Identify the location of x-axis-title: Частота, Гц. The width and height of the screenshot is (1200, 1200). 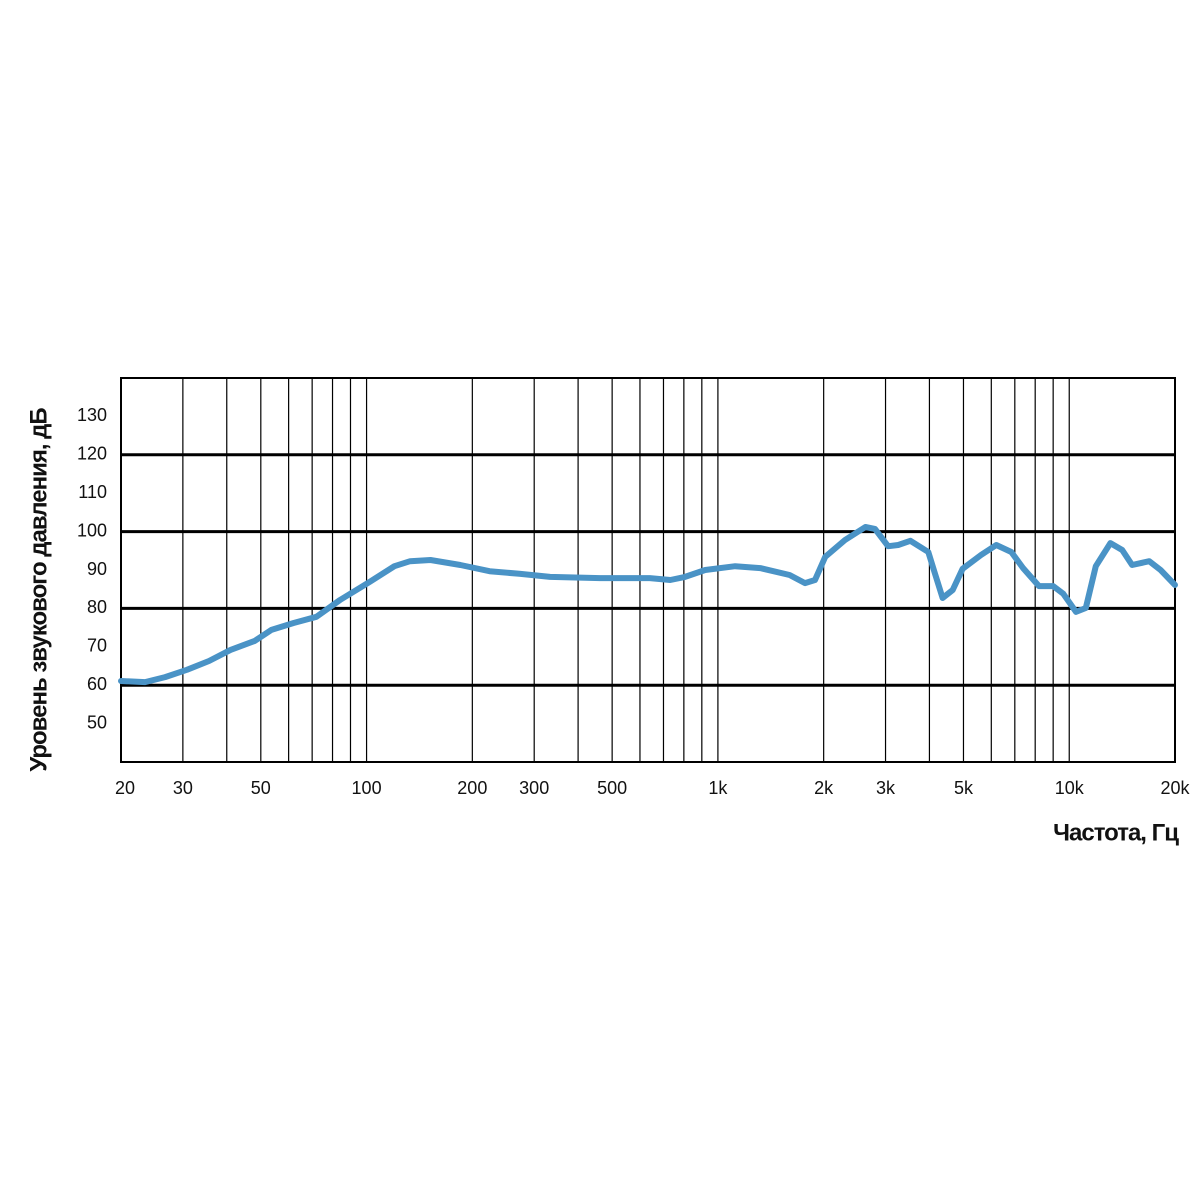
(1116, 832).